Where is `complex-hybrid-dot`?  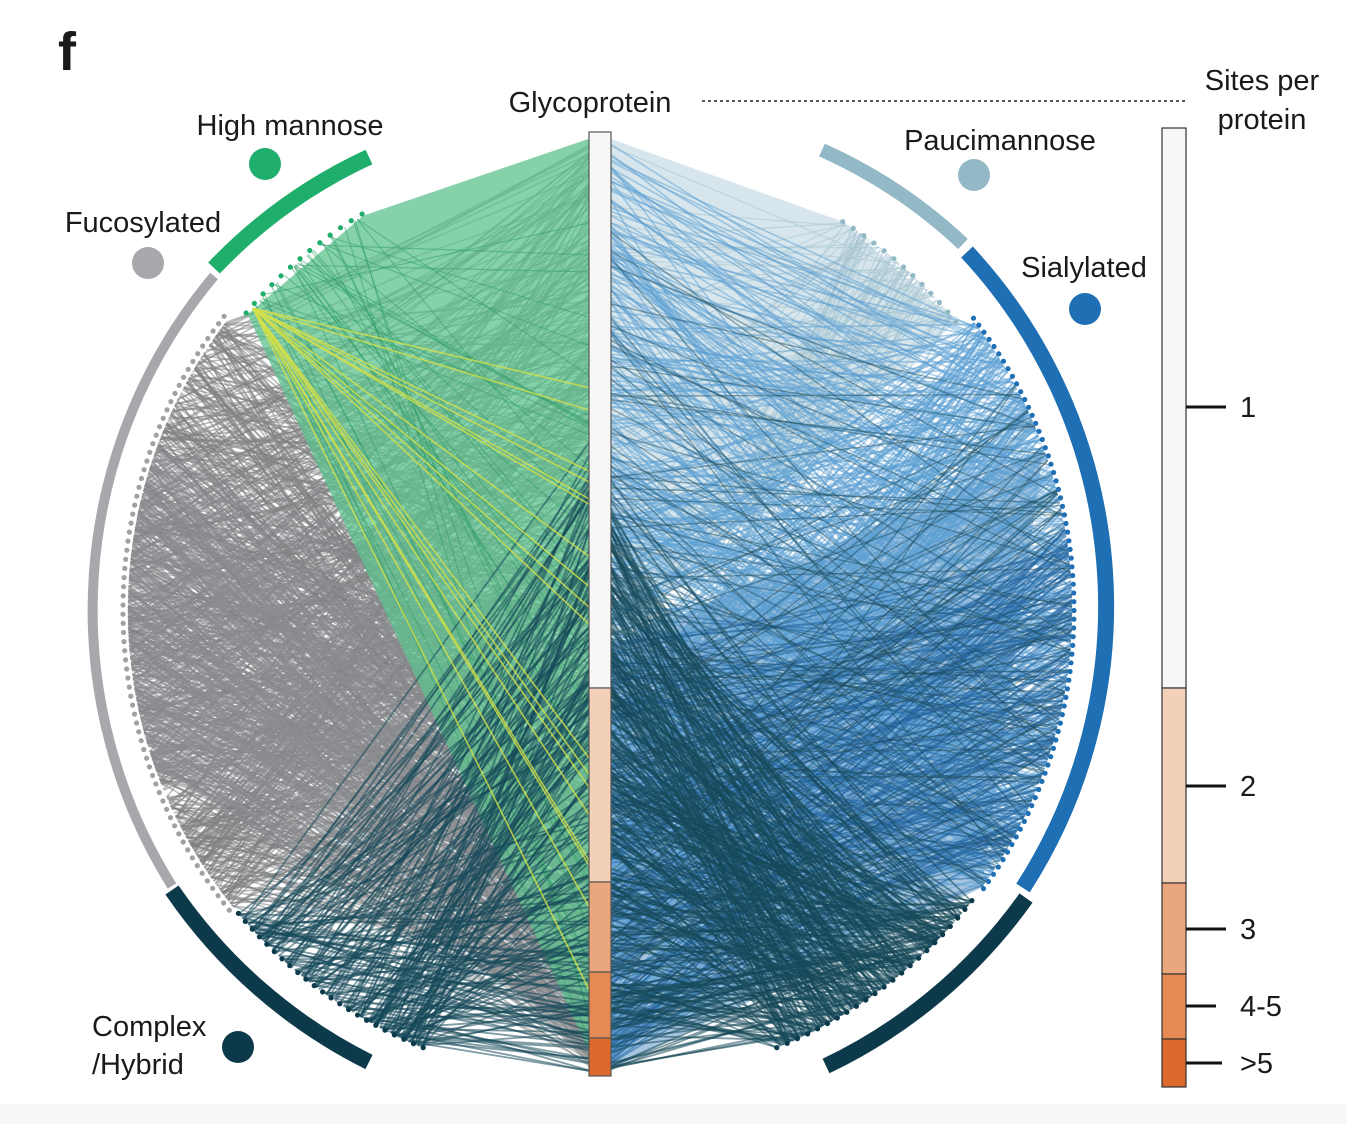 complex-hybrid-dot is located at coordinates (238, 1047).